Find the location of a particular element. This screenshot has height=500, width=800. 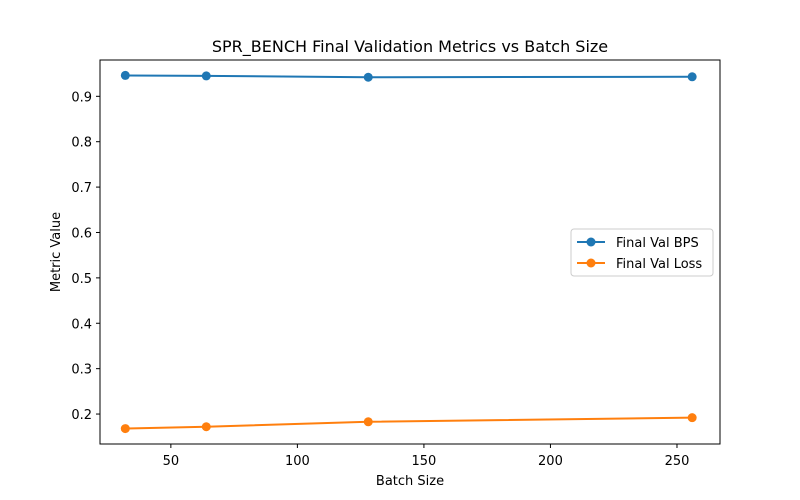

x-tick-label: 50 is located at coordinates (171, 461).